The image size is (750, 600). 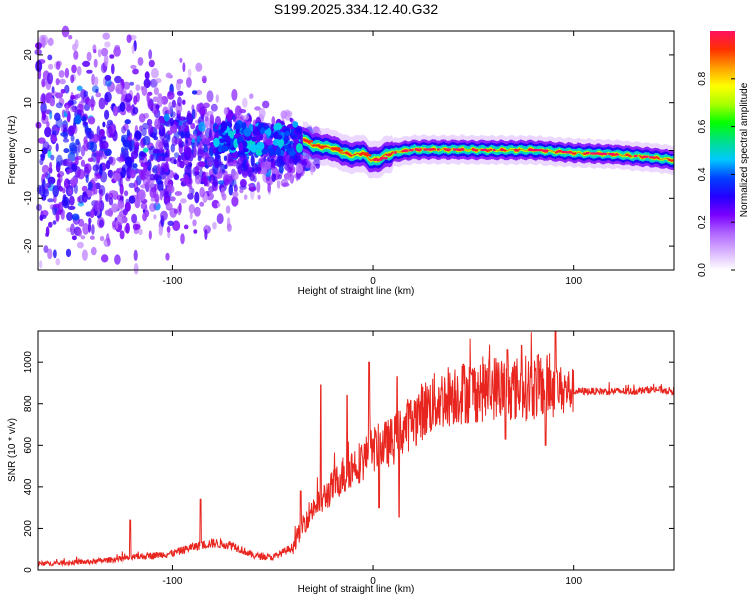 I want to click on colorbar-tick-label: 0.2, so click(x=702, y=222).